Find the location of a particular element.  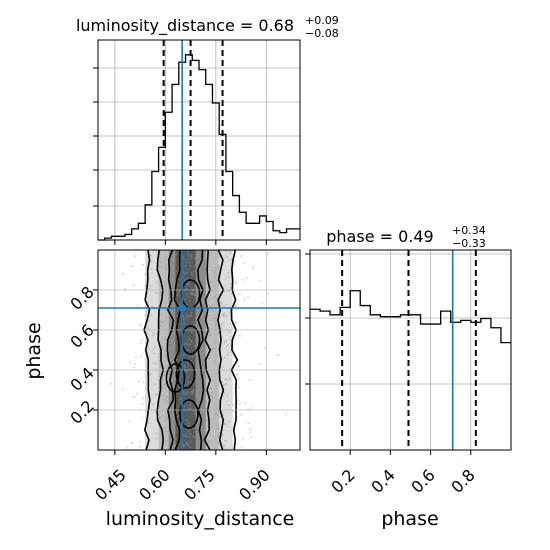

y-axis-label-phase: phase is located at coordinates (34, 350).